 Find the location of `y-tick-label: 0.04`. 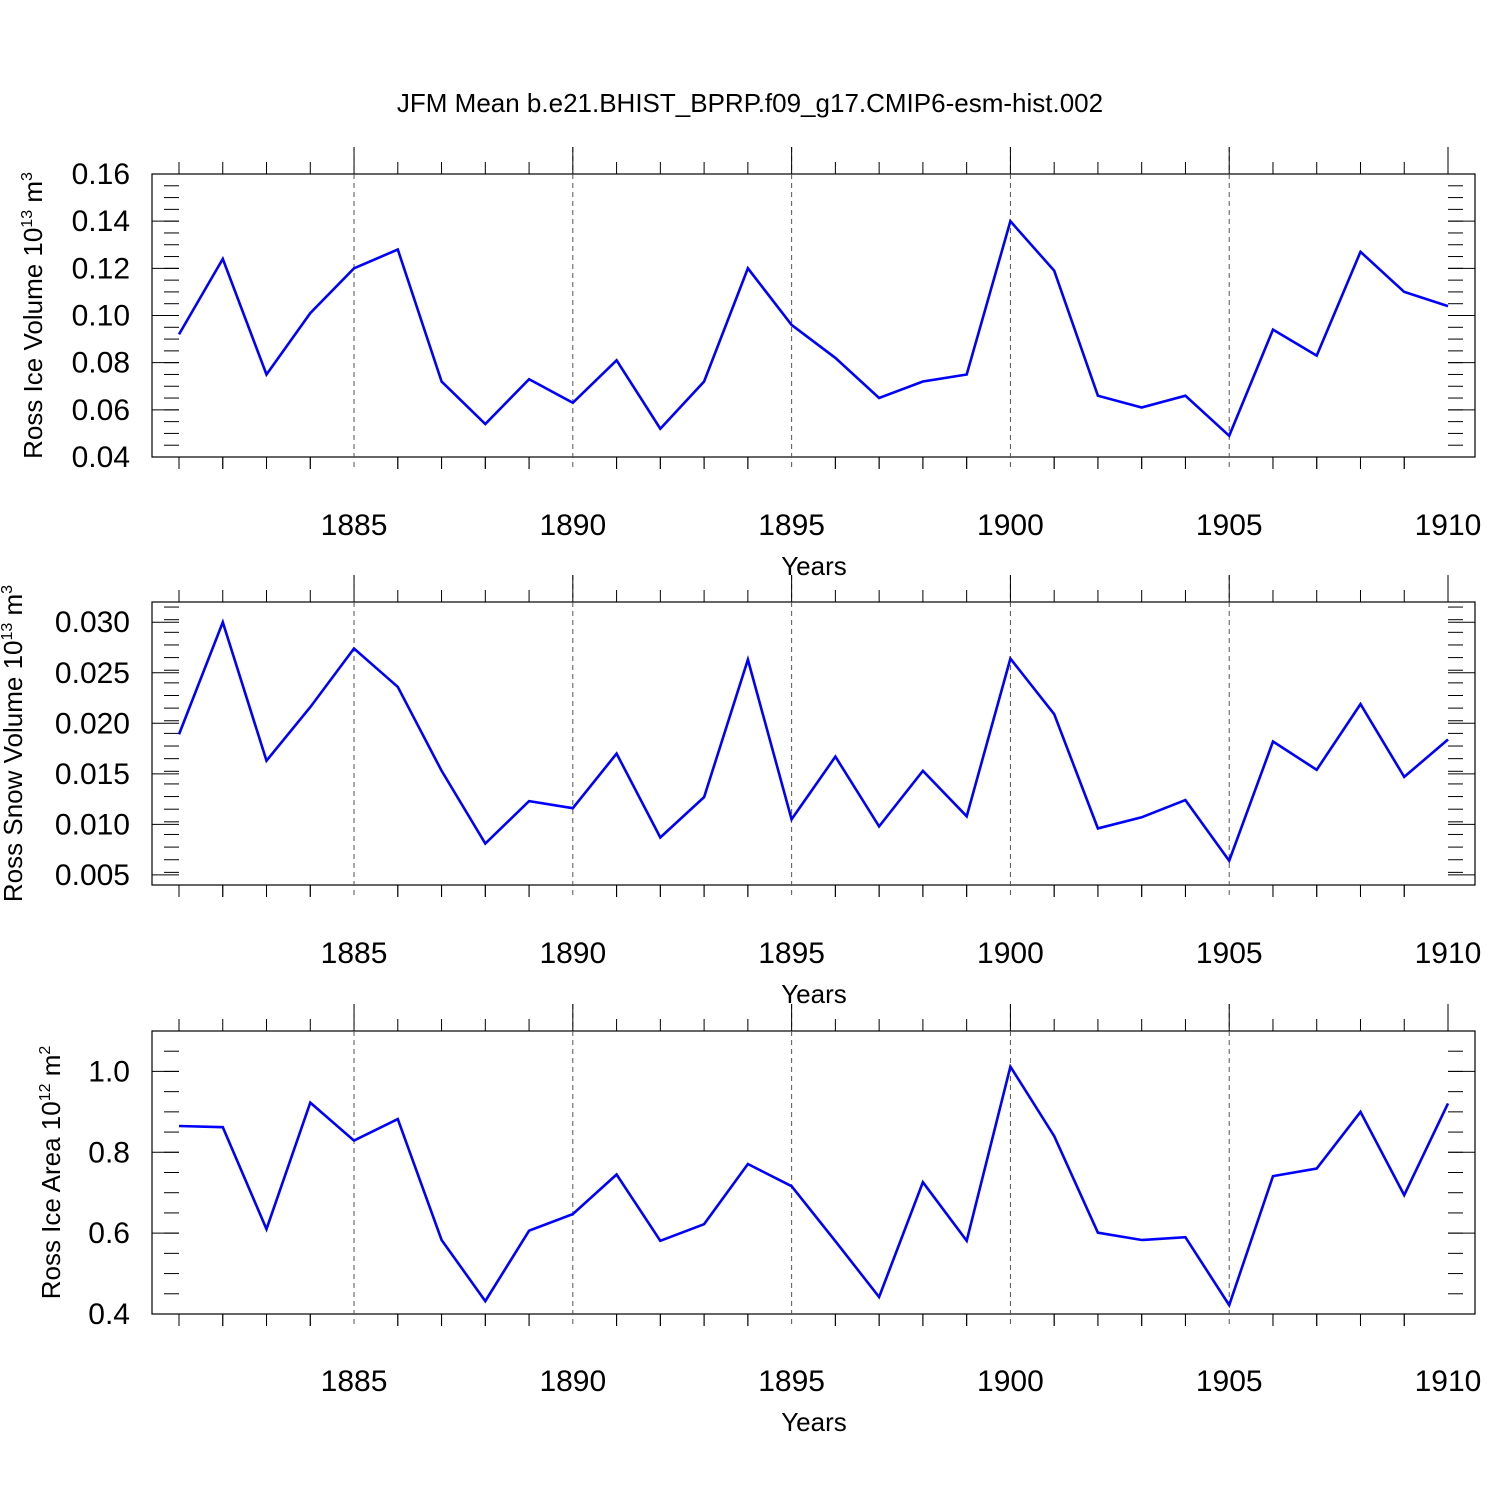

y-tick-label: 0.04 is located at coordinates (101, 457).